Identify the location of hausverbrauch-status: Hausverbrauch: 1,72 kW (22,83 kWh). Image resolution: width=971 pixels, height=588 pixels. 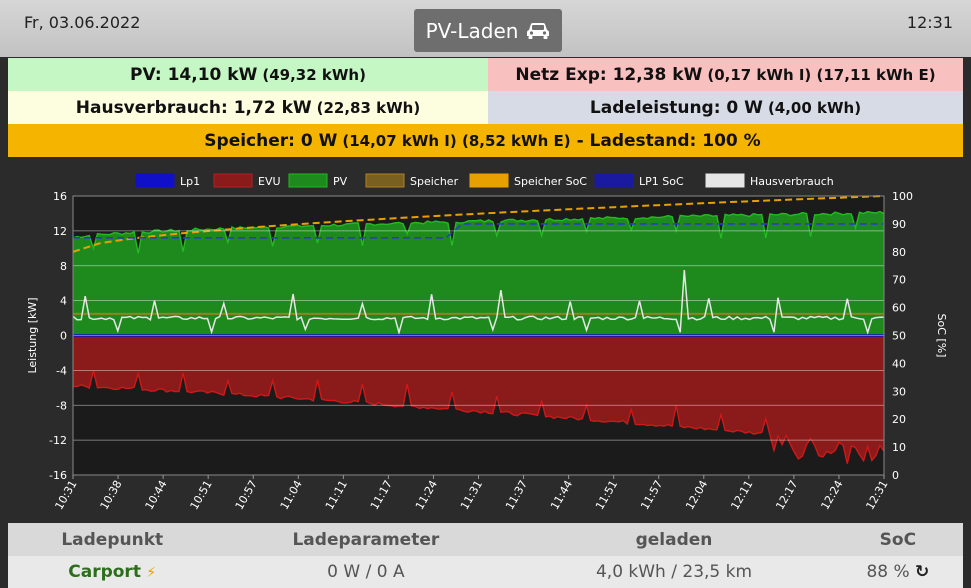
(248, 107).